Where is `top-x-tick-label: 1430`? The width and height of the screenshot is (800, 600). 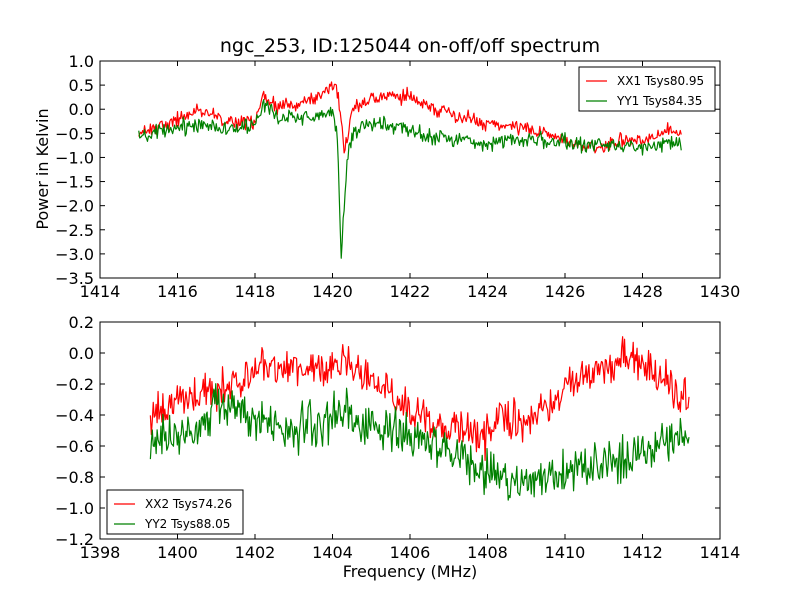
top-x-tick-label: 1430 is located at coordinates (720, 291).